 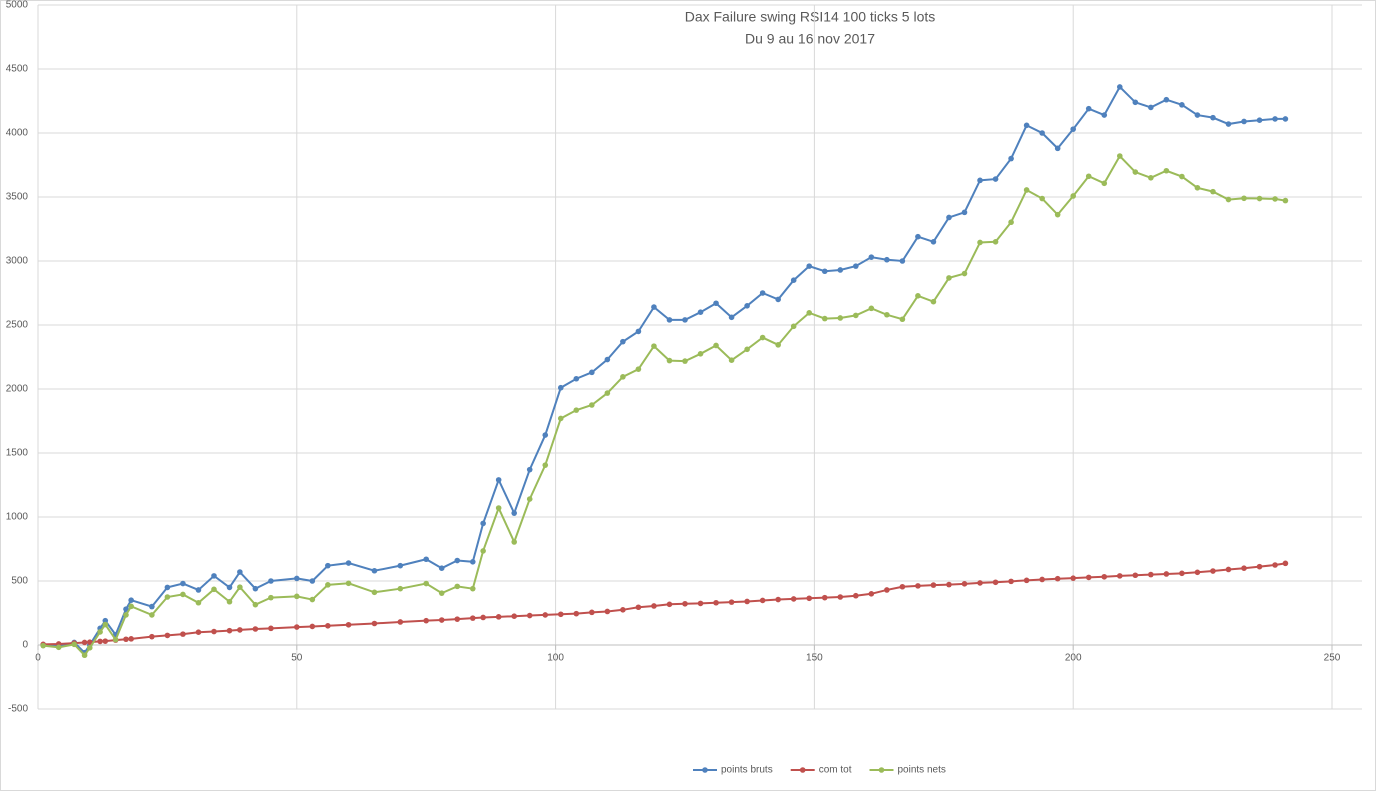 I want to click on y-tick-label: 4500, so click(x=17, y=69).